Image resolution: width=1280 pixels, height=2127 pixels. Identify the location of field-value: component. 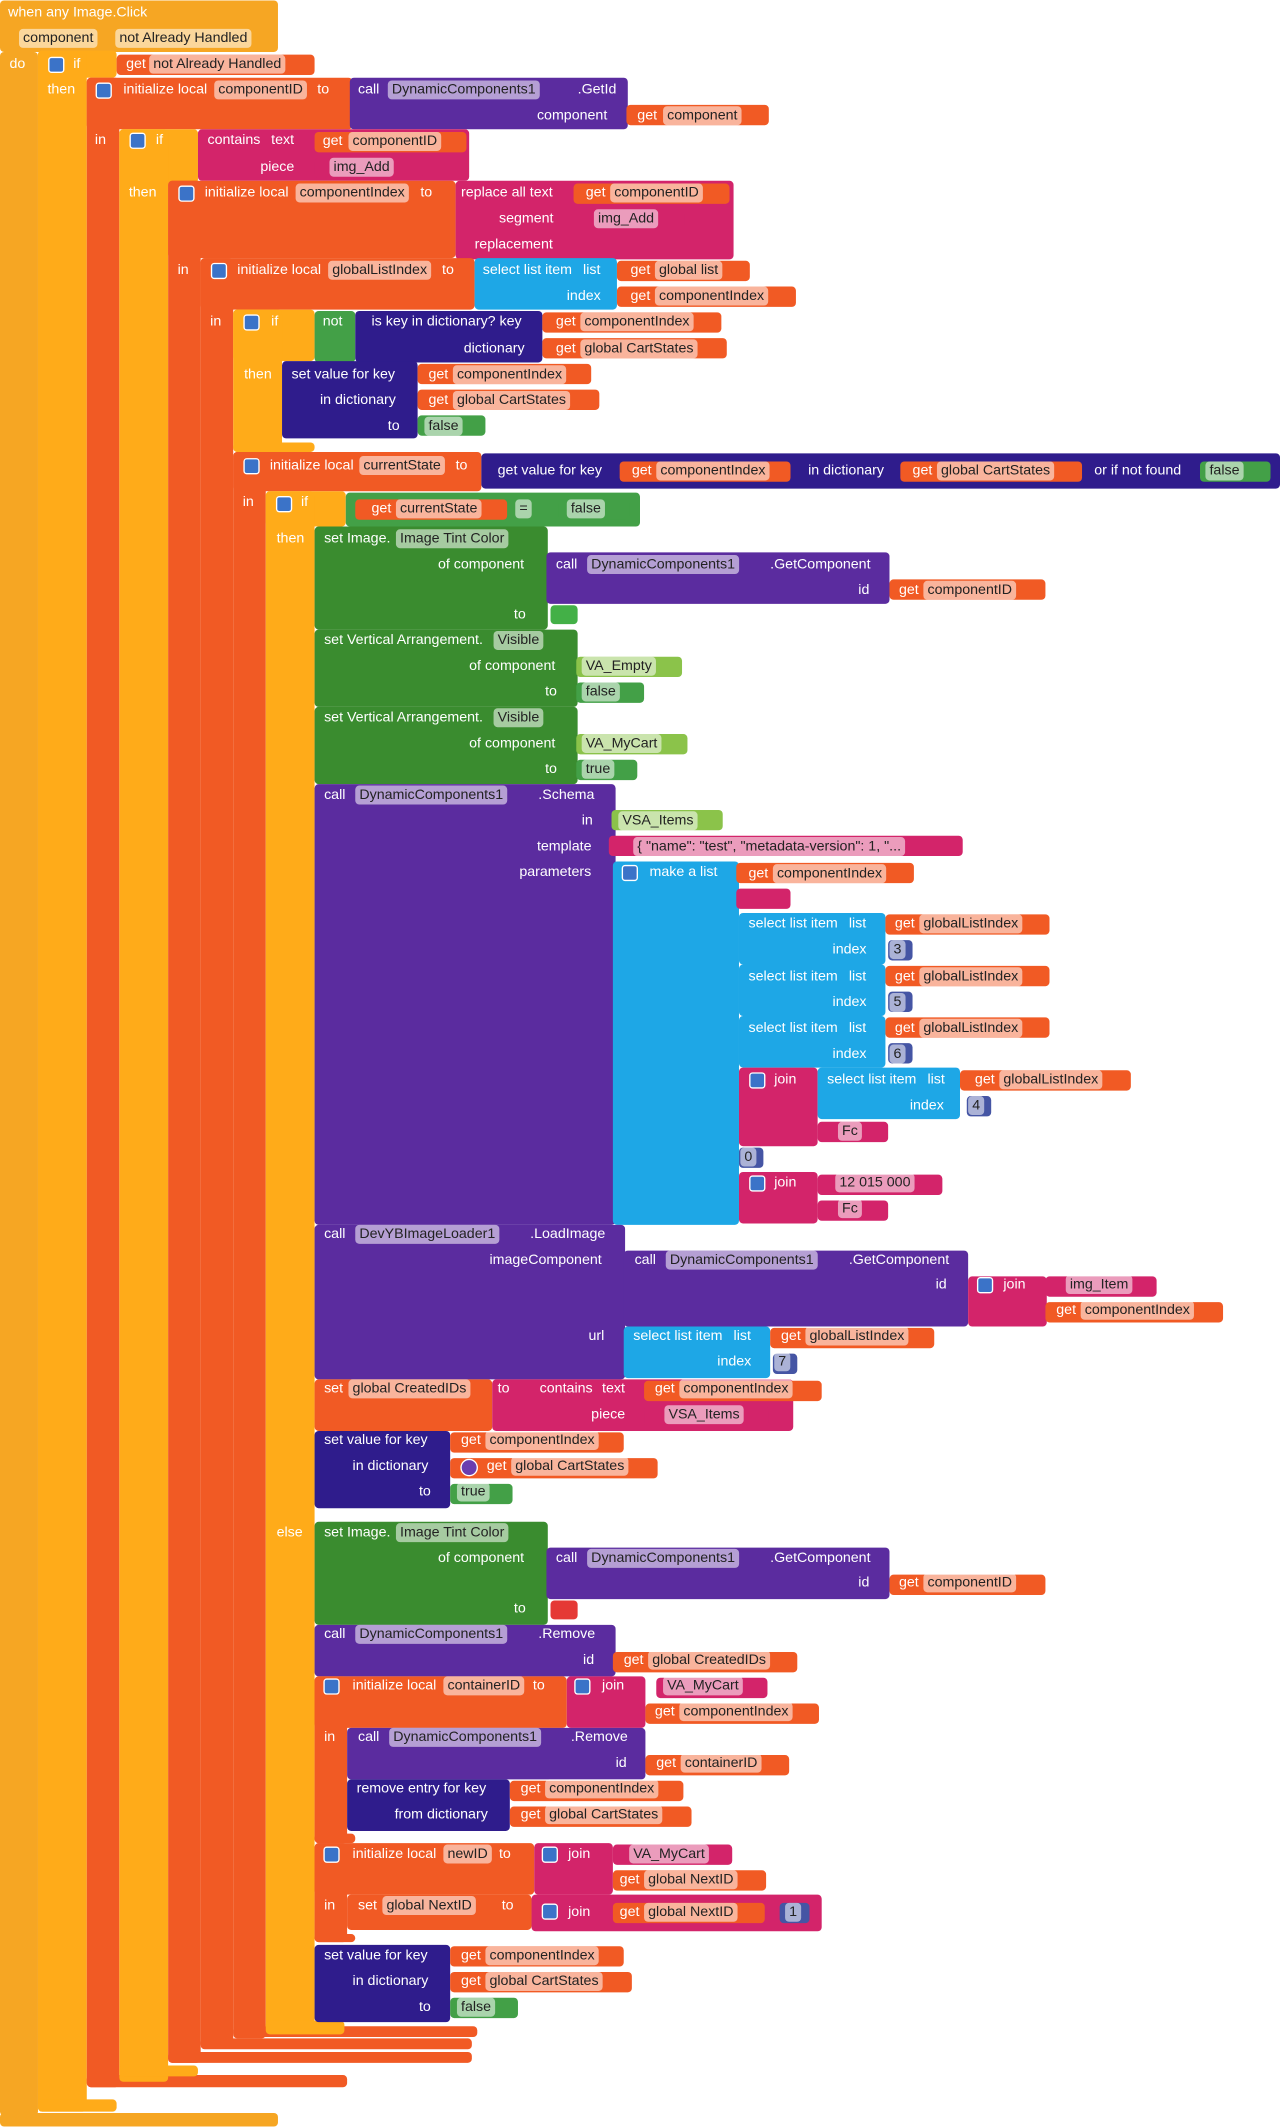
(702, 115).